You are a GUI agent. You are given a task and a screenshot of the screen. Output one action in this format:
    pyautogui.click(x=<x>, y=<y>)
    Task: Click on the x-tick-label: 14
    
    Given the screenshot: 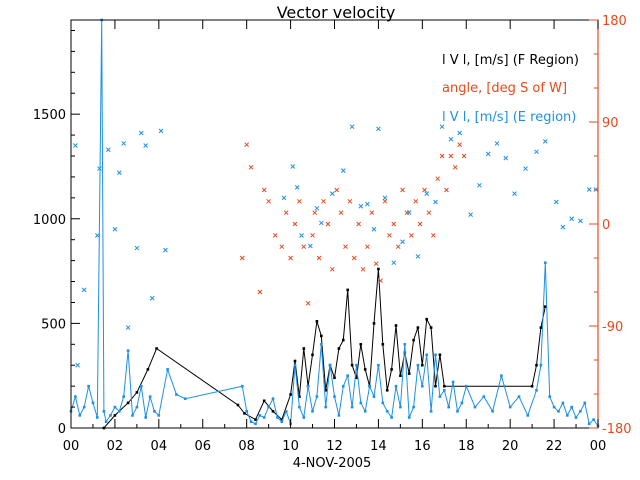 What is the action you would take?
    pyautogui.click(x=378, y=446)
    